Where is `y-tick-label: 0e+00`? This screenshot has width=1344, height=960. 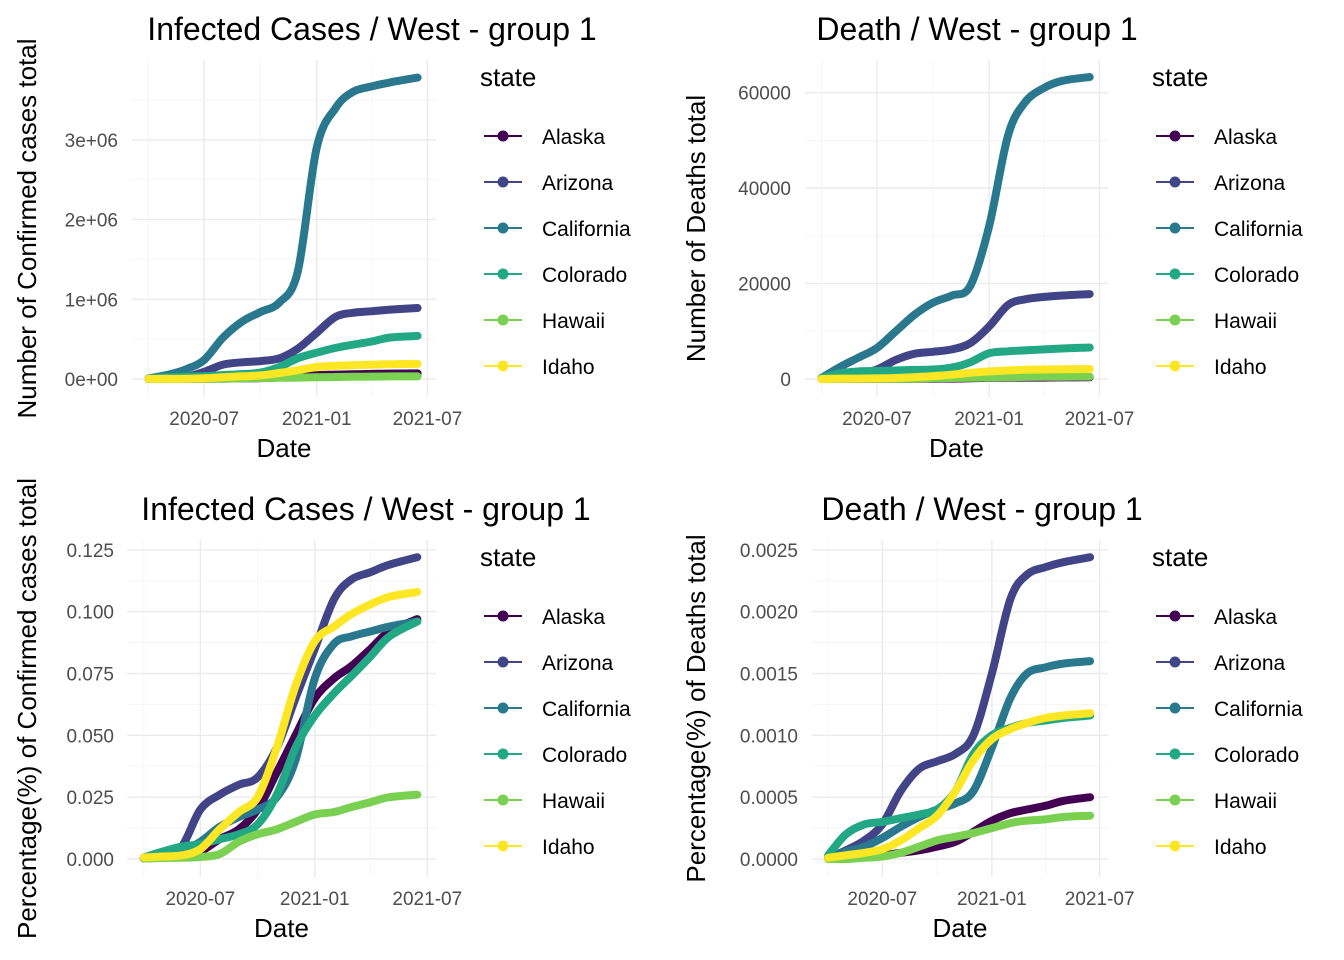
y-tick-label: 0e+00 is located at coordinates (91, 380).